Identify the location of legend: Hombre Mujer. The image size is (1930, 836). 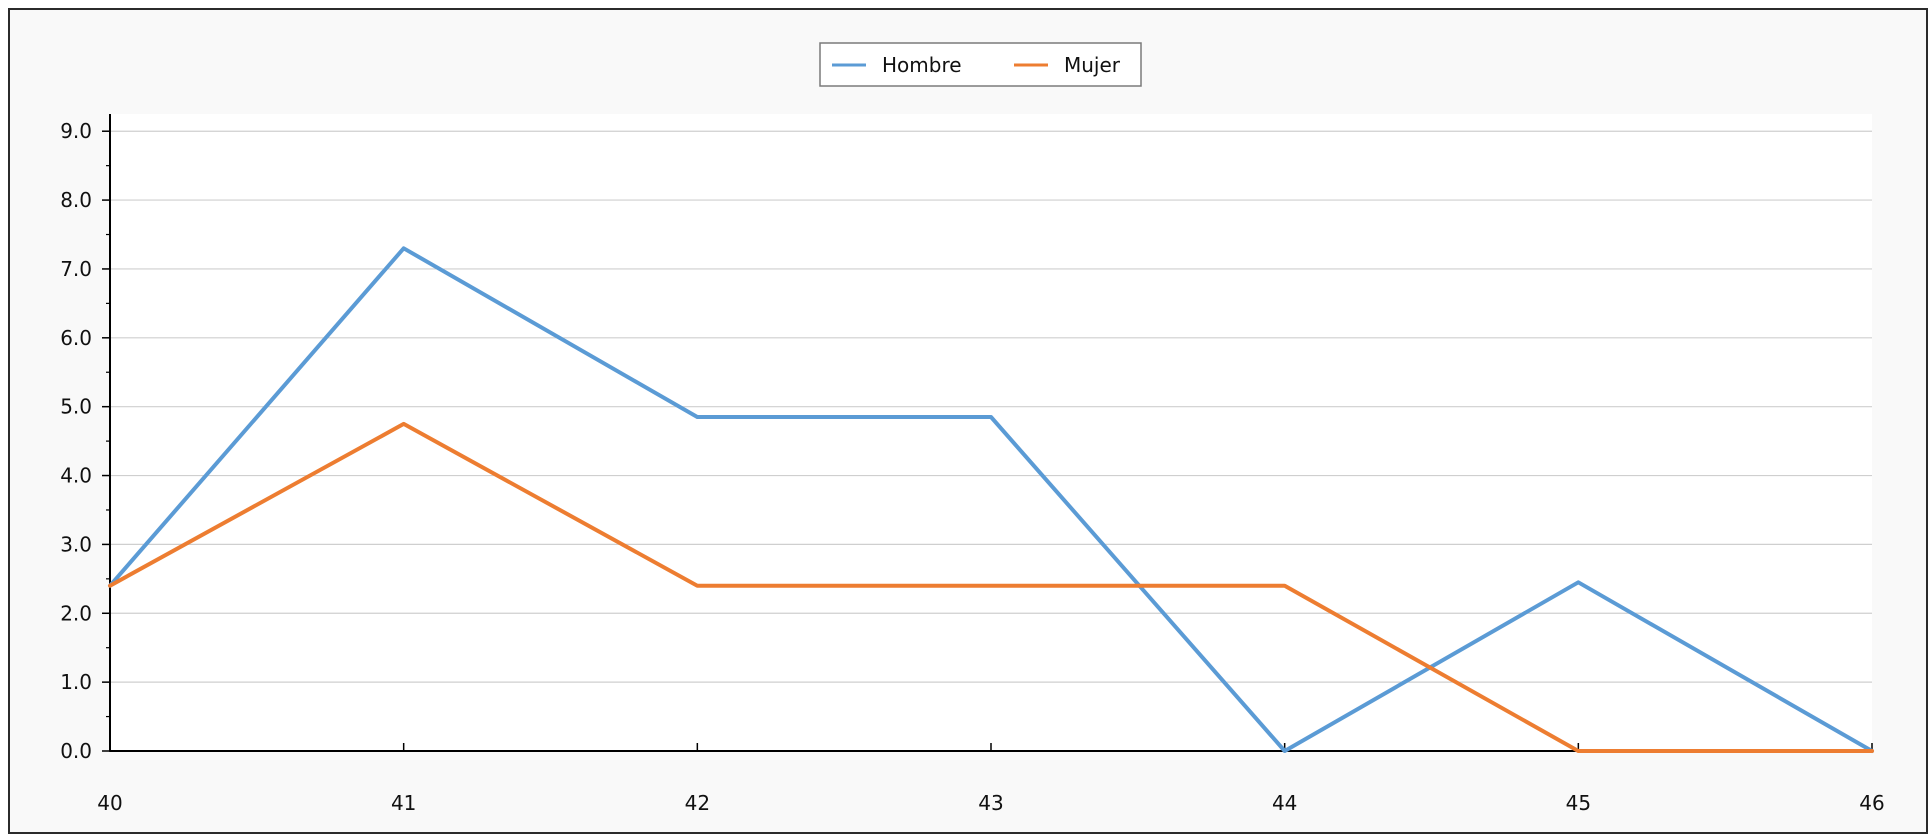
(980, 64).